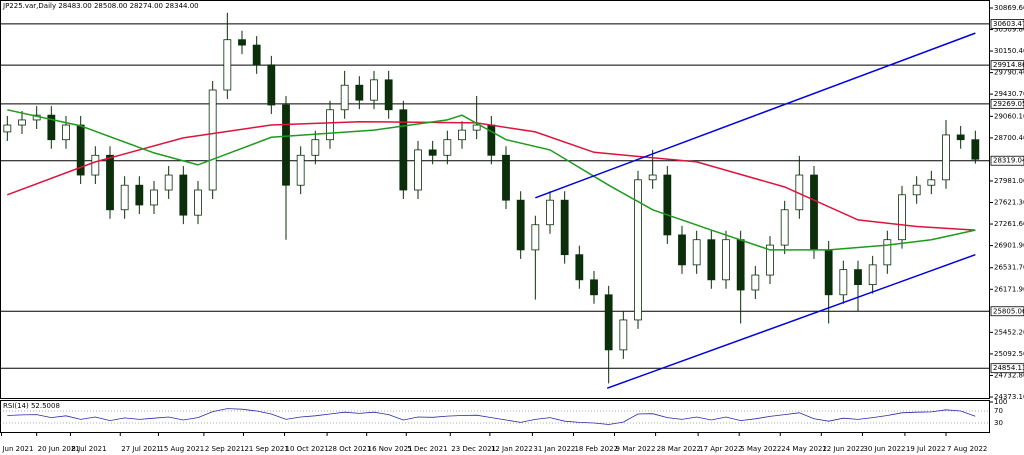 Image resolution: width=1024 pixels, height=455 pixels. I want to click on y-tick-label: 26531.70, so click(1009, 268).